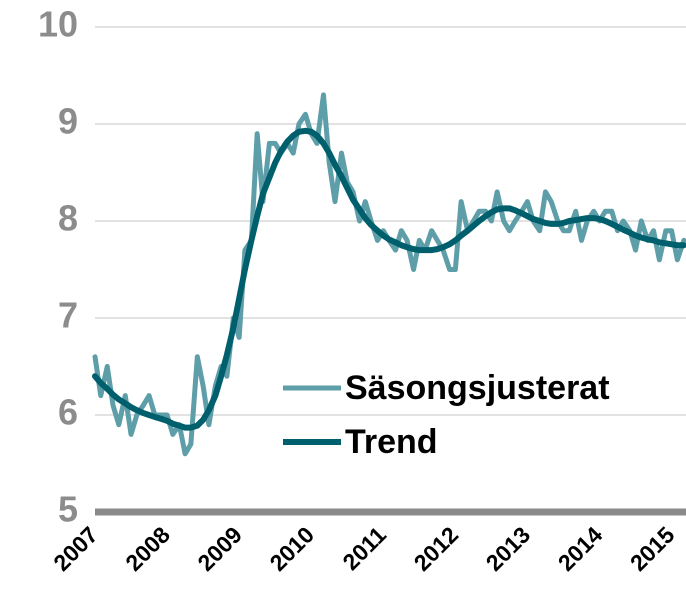  I want to click on x-tick-label: 2009, so click(219, 548).